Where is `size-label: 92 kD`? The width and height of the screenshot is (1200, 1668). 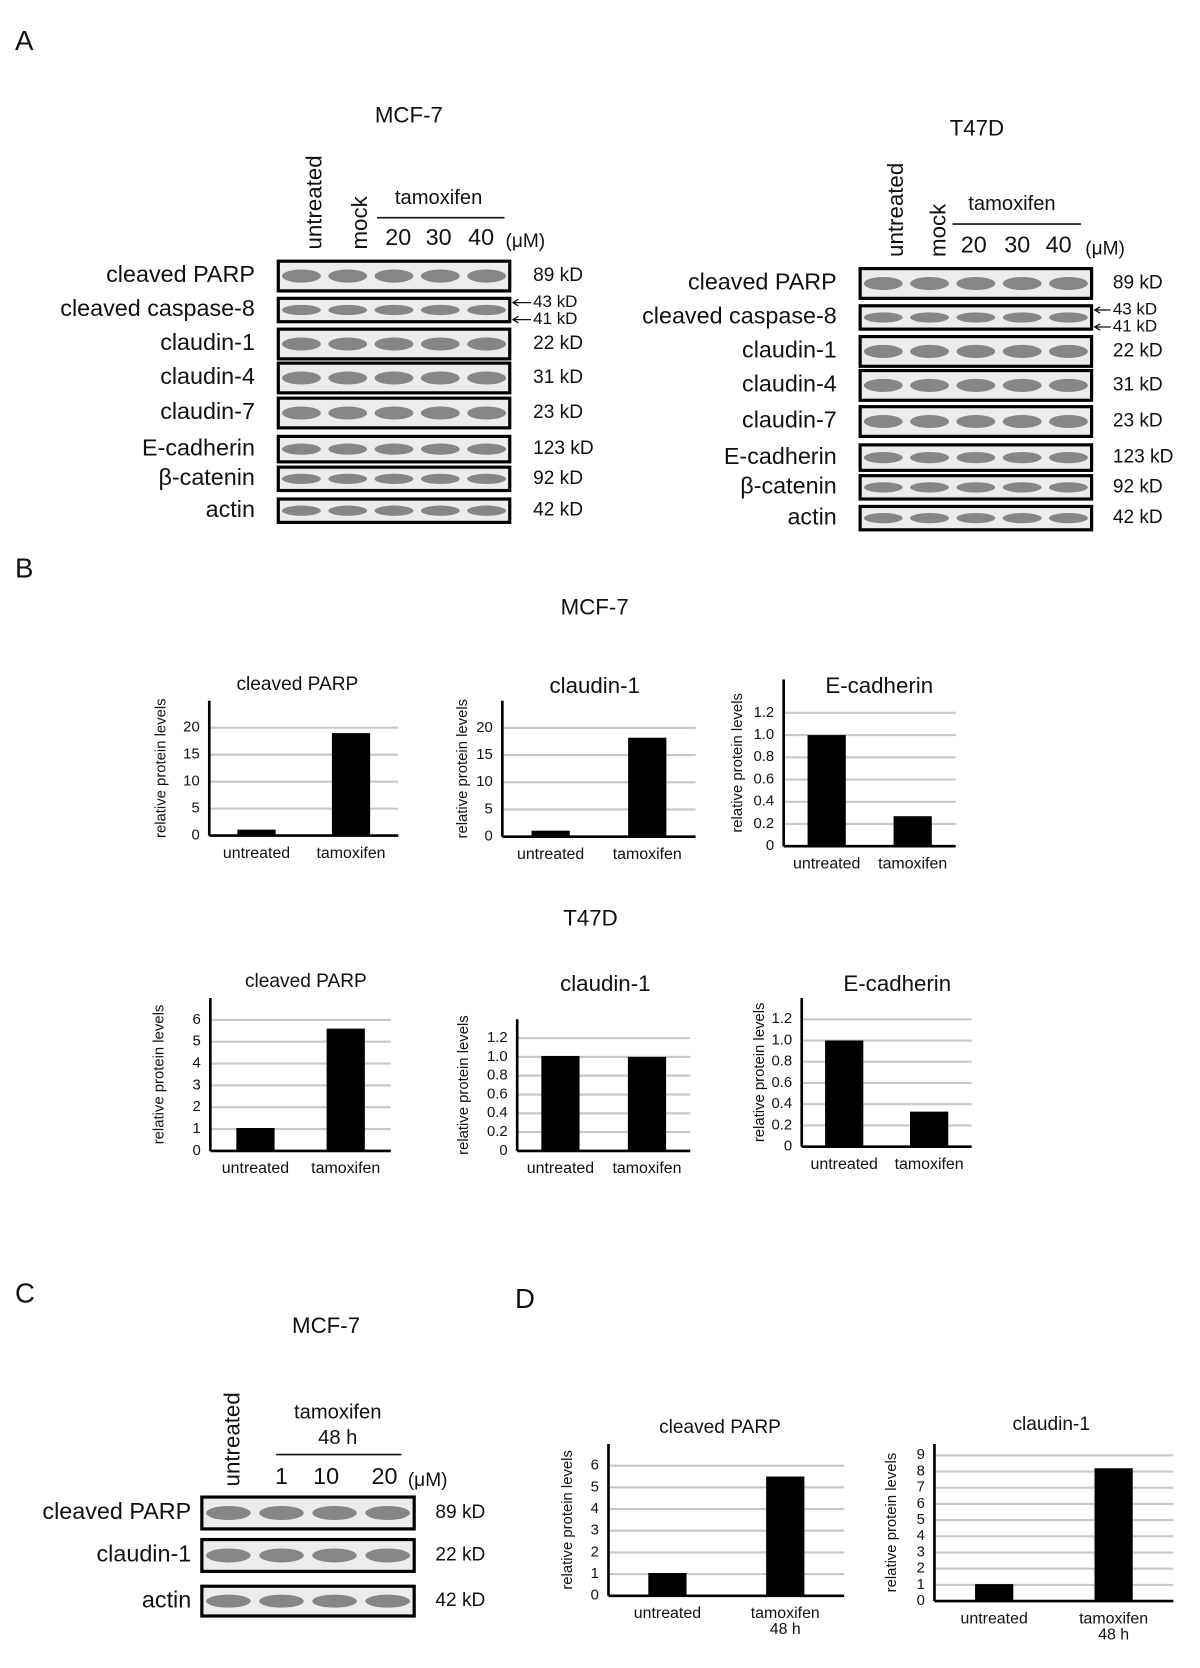 size-label: 92 kD is located at coordinates (558, 478).